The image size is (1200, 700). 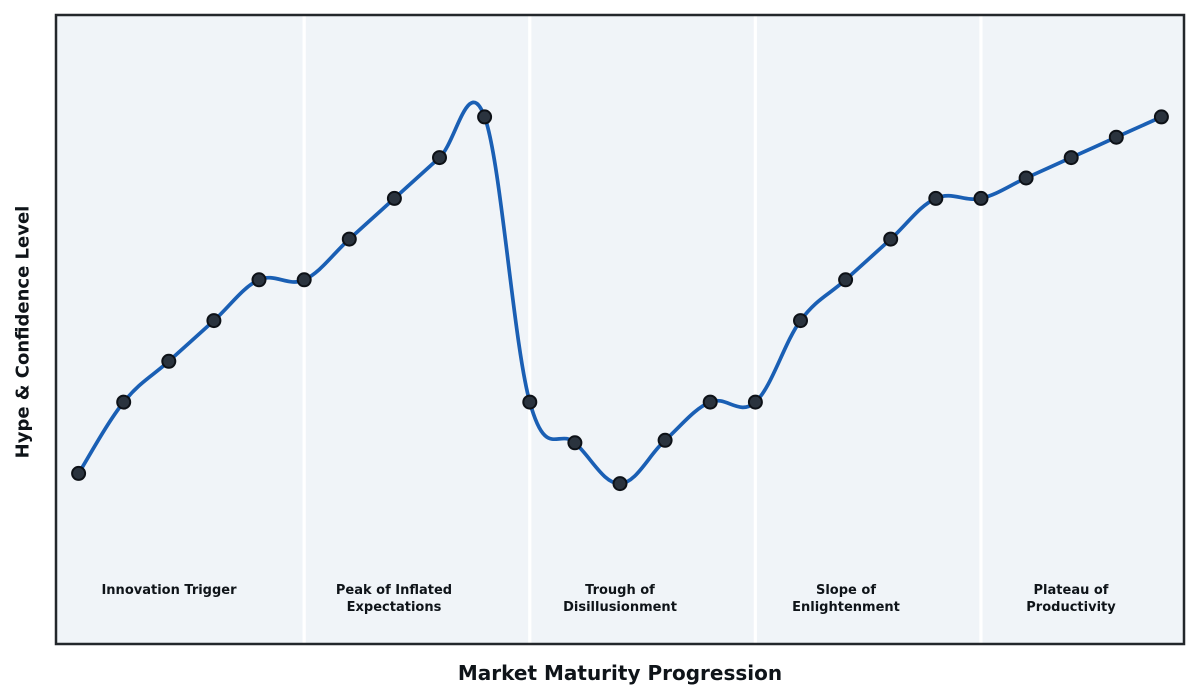 I want to click on phase-label: Innovation Trigger, so click(x=169, y=590).